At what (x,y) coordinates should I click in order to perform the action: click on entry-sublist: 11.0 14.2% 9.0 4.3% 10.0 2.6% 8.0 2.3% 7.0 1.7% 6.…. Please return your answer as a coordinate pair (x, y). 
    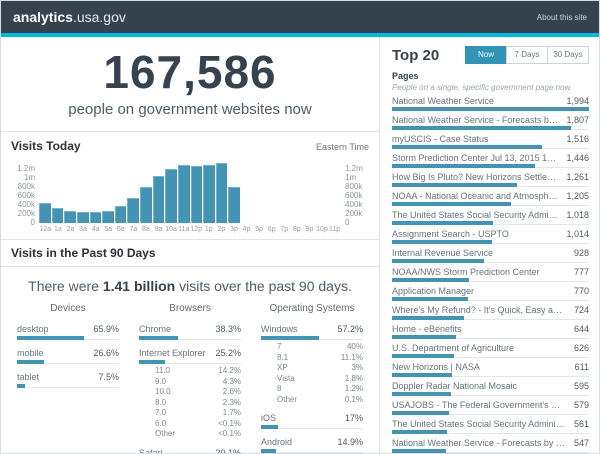
    Looking at the image, I should click on (190, 403).